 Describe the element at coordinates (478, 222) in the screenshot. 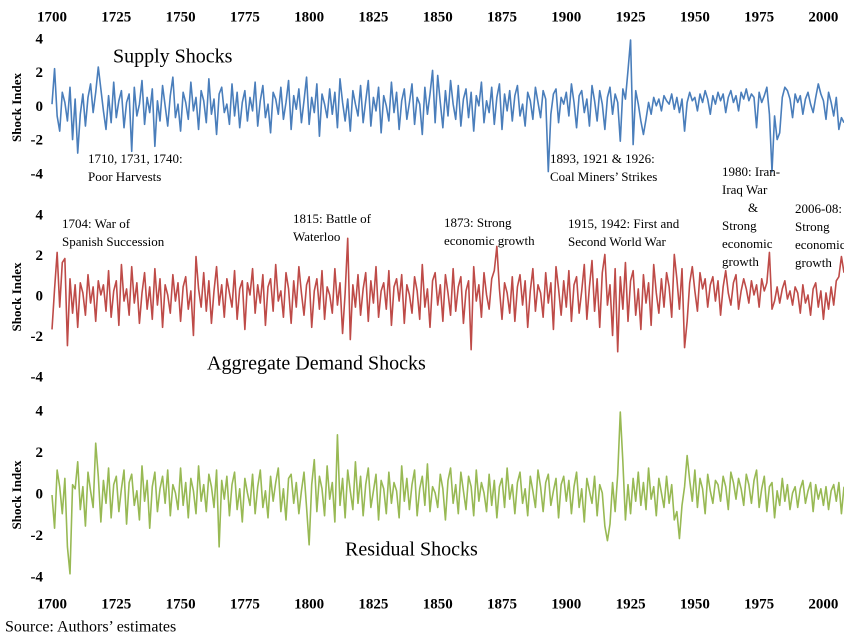

I see `annotation: 1873: Strong` at that location.